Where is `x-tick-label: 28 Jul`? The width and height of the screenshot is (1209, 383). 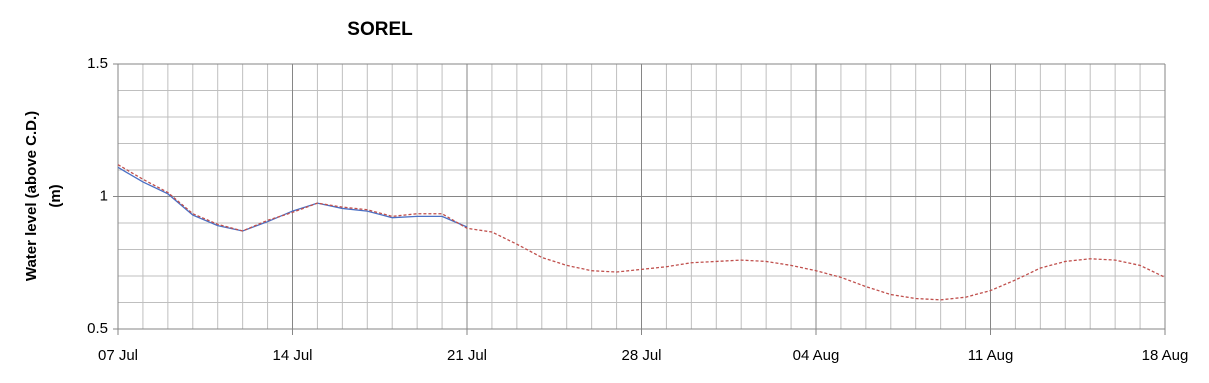 x-tick-label: 28 Jul is located at coordinates (641, 355).